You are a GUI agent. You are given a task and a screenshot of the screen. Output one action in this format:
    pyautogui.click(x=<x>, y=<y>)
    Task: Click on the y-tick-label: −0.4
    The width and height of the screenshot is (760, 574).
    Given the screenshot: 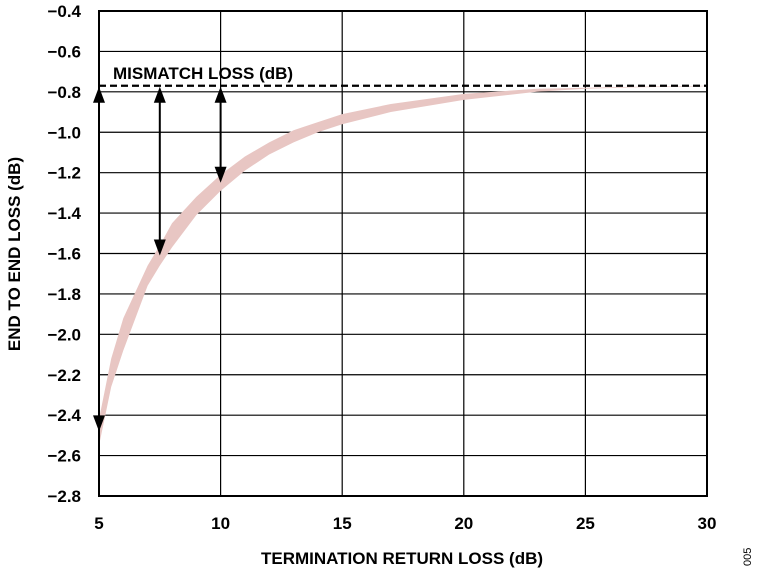 What is the action you would take?
    pyautogui.click(x=64, y=11)
    